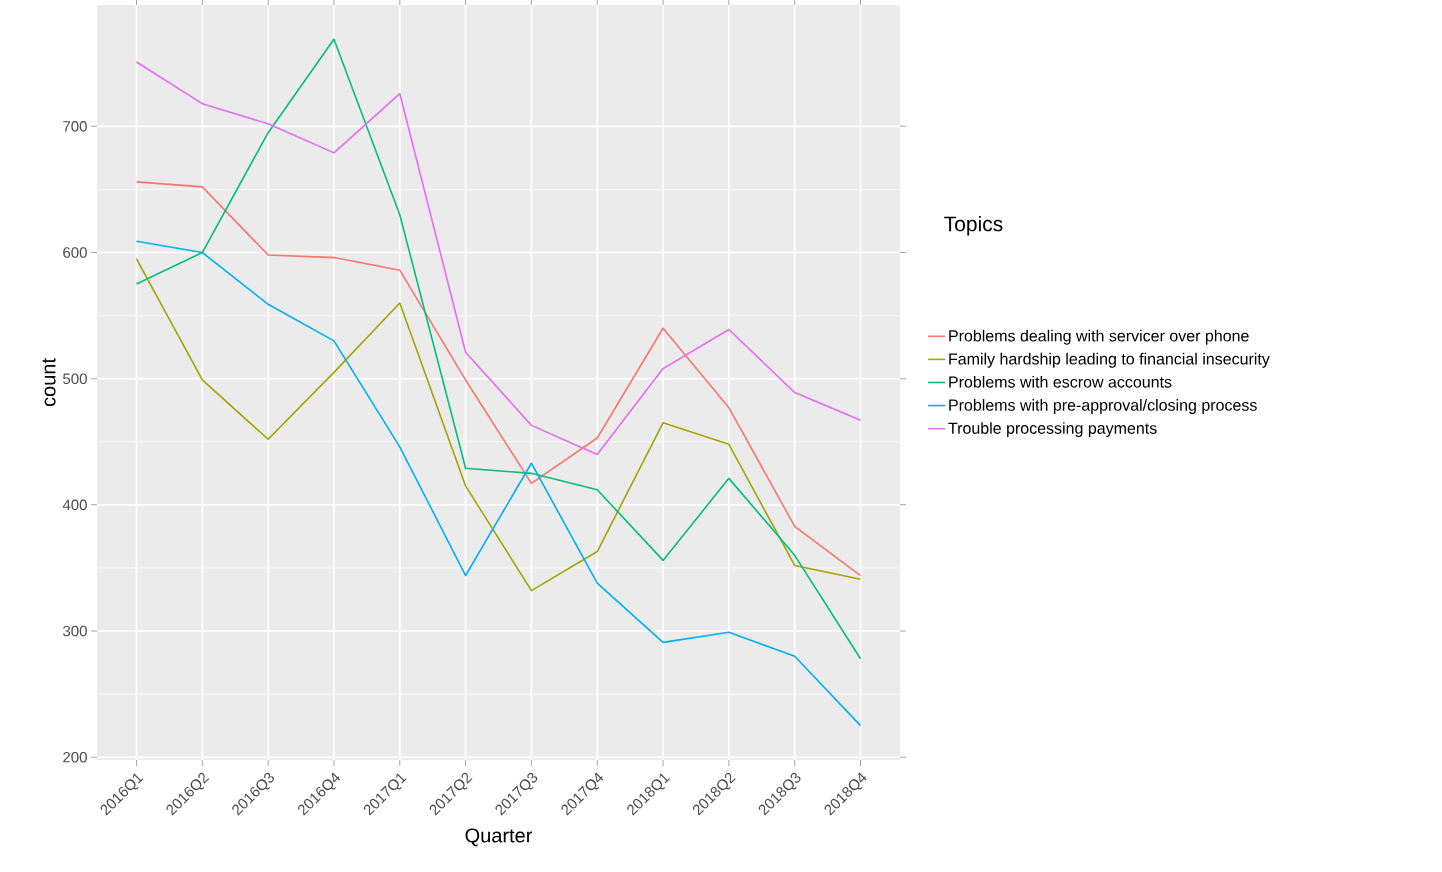 The width and height of the screenshot is (1442, 872). Describe the element at coordinates (1103, 406) in the screenshot. I see `legend-label: Problems with pre-approval/closing process` at that location.